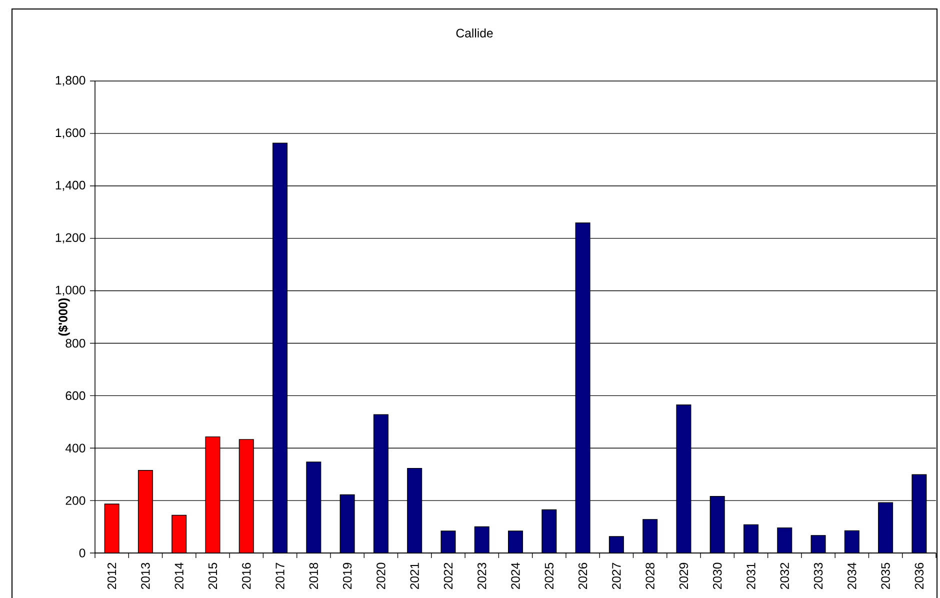 Image resolution: width=940 pixels, height=598 pixels. I want to click on x-tick-label: 2025, so click(549, 576).